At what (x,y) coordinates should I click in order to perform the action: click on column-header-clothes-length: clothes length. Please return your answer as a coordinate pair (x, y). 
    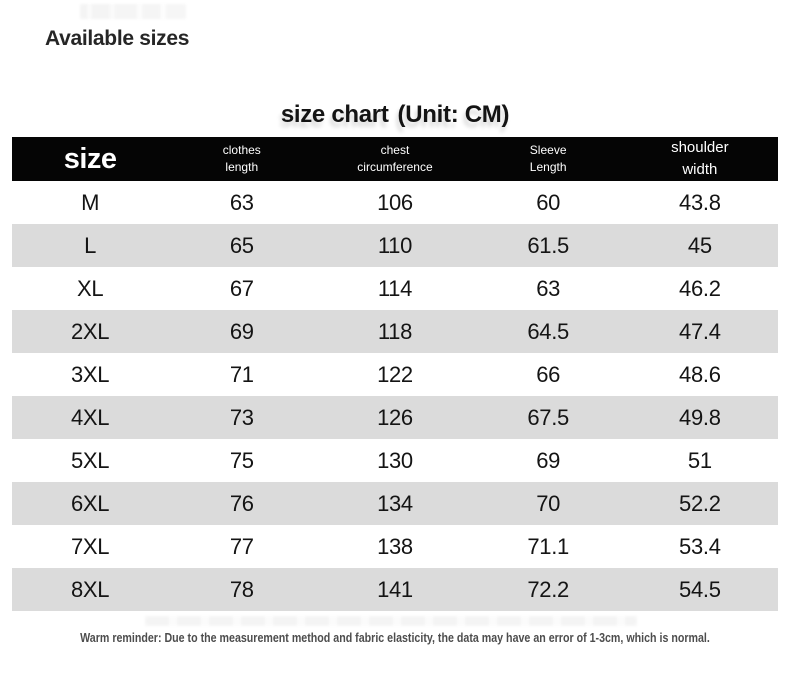
    Looking at the image, I should click on (241, 159).